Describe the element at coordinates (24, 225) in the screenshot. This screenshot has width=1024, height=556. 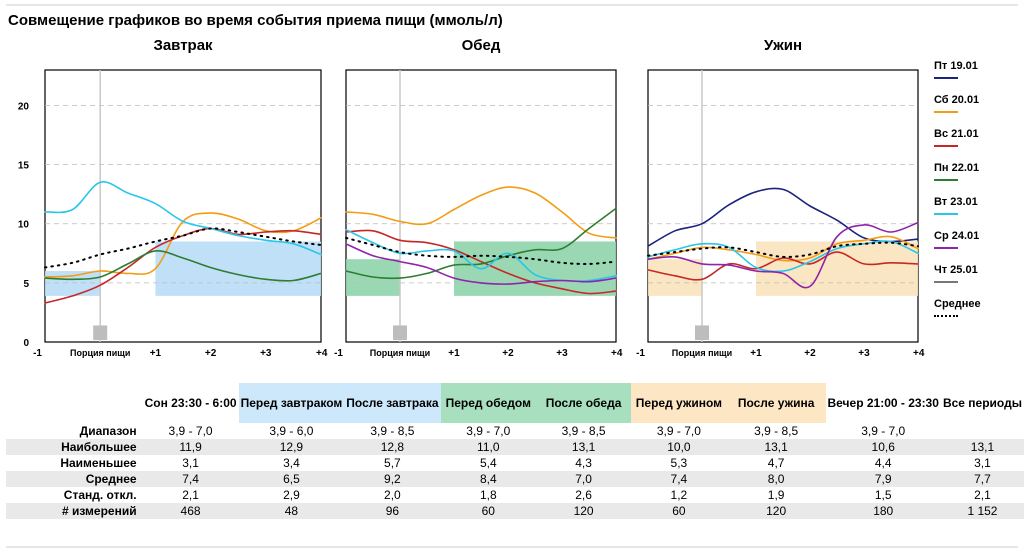
I see `y-tick-label: 10` at that location.